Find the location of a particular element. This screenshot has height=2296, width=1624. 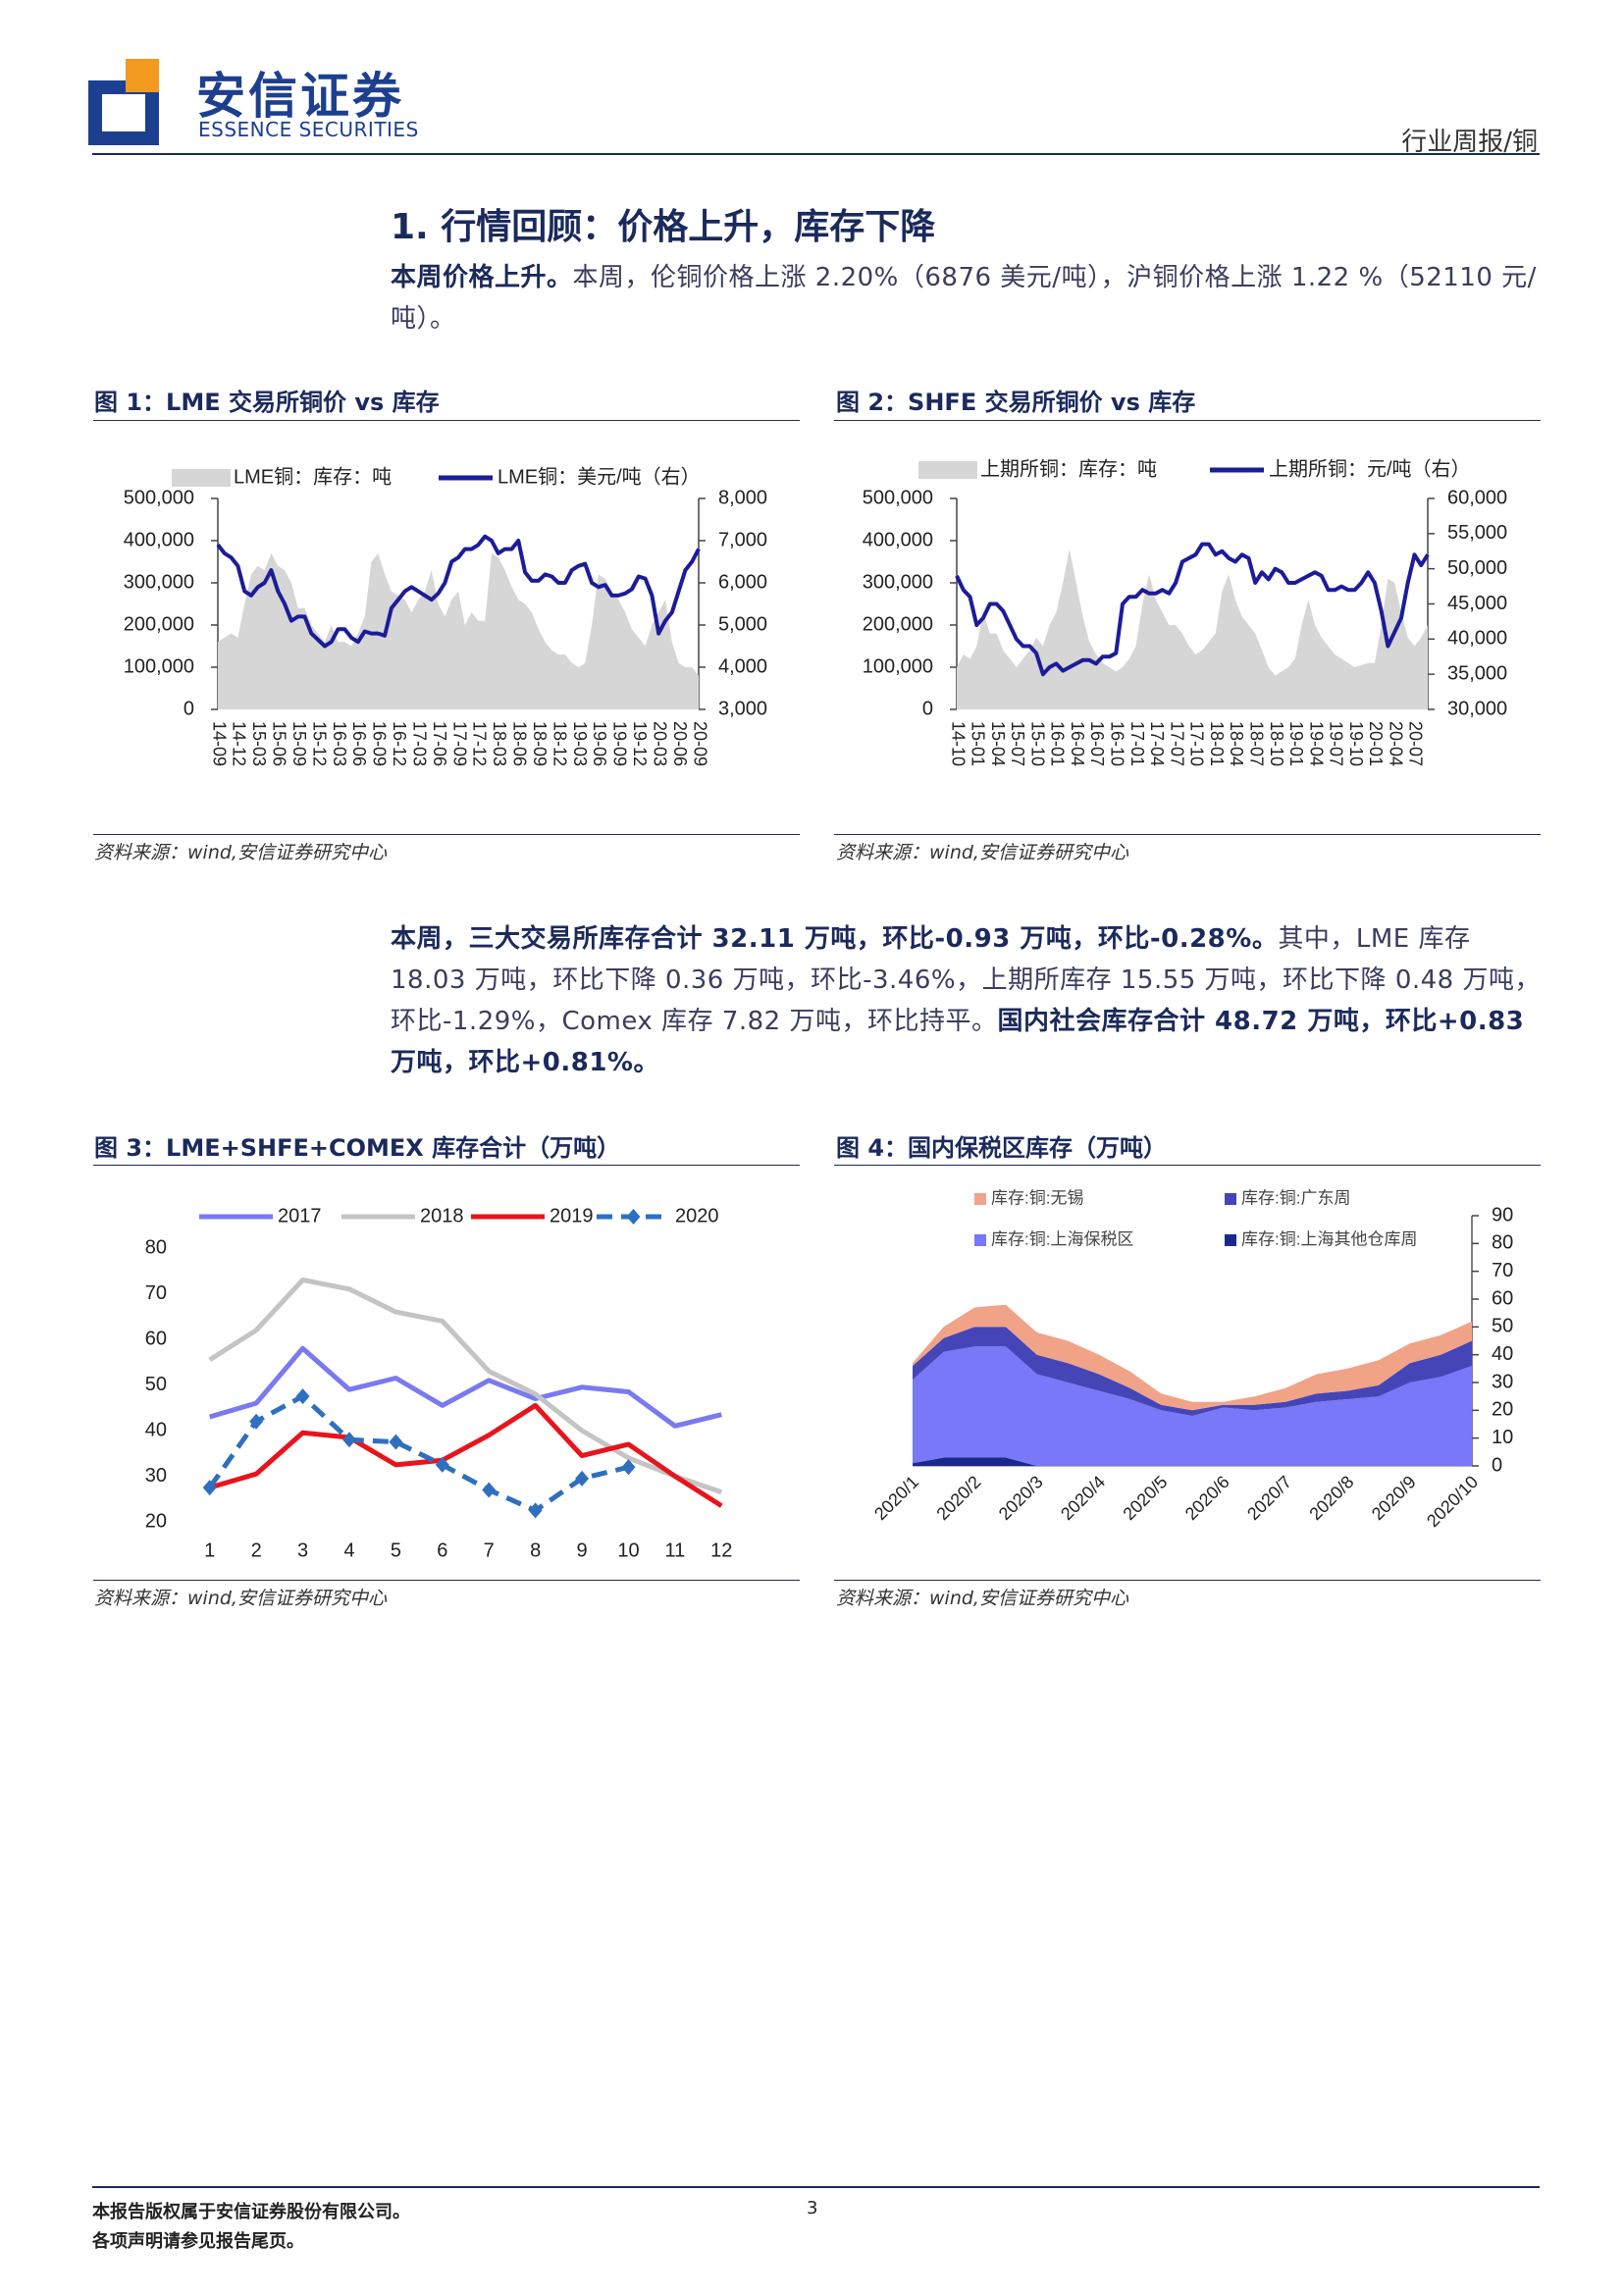

x-tick-label: 19-09 is located at coordinates (620, 743).